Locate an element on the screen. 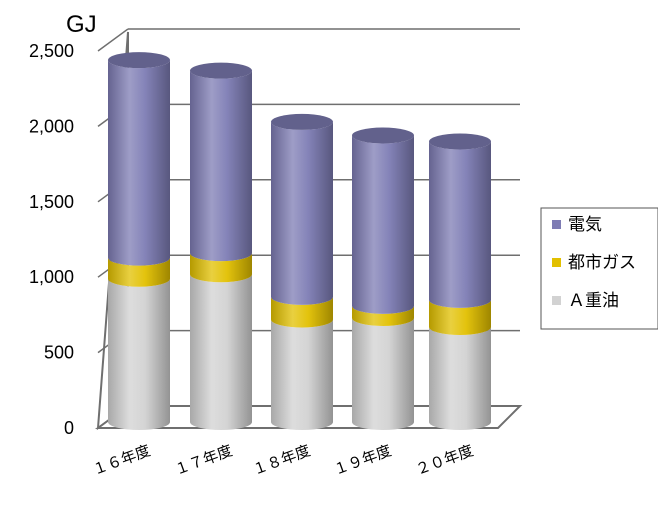 This screenshot has height=518, width=658. y-tick-label: 500 is located at coordinates (59, 353).